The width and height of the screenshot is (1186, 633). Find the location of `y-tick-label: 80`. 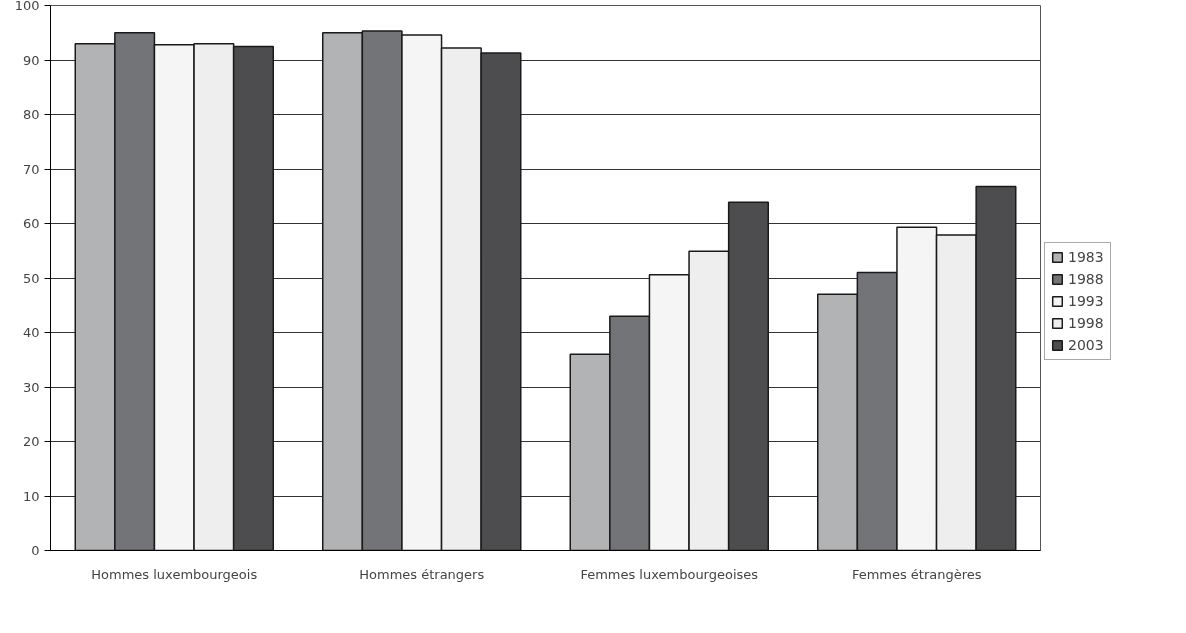

y-tick-label: 80 is located at coordinates (31, 114).